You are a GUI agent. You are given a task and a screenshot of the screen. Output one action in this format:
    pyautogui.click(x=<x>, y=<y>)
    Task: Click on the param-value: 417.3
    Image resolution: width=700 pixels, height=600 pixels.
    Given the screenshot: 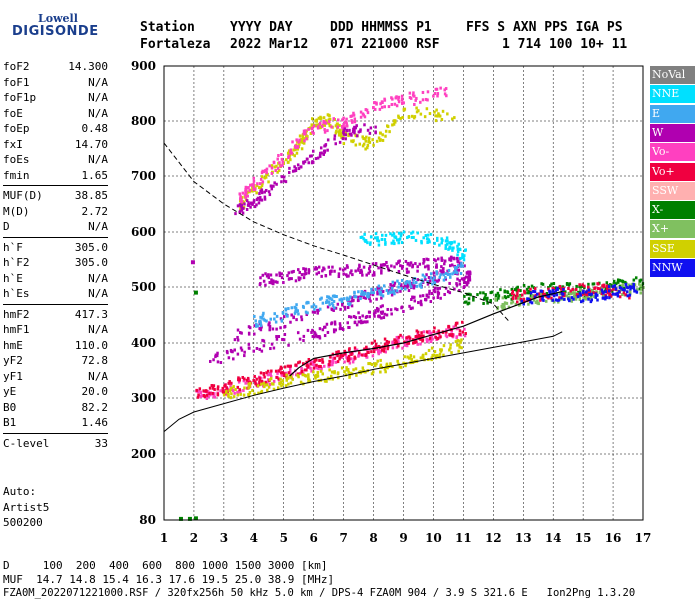 What is the action you would take?
    pyautogui.click(x=91, y=314)
    